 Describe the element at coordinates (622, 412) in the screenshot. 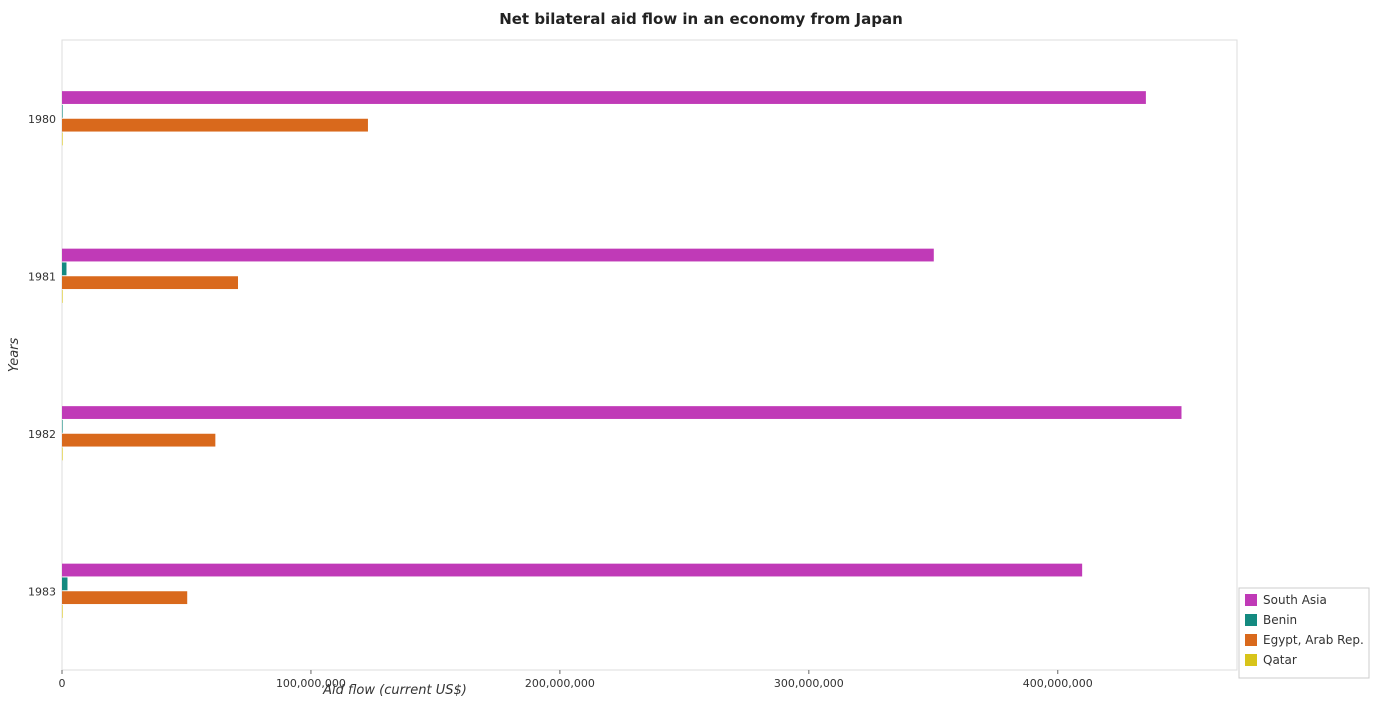

I see `bar-south-asia-1982` at that location.